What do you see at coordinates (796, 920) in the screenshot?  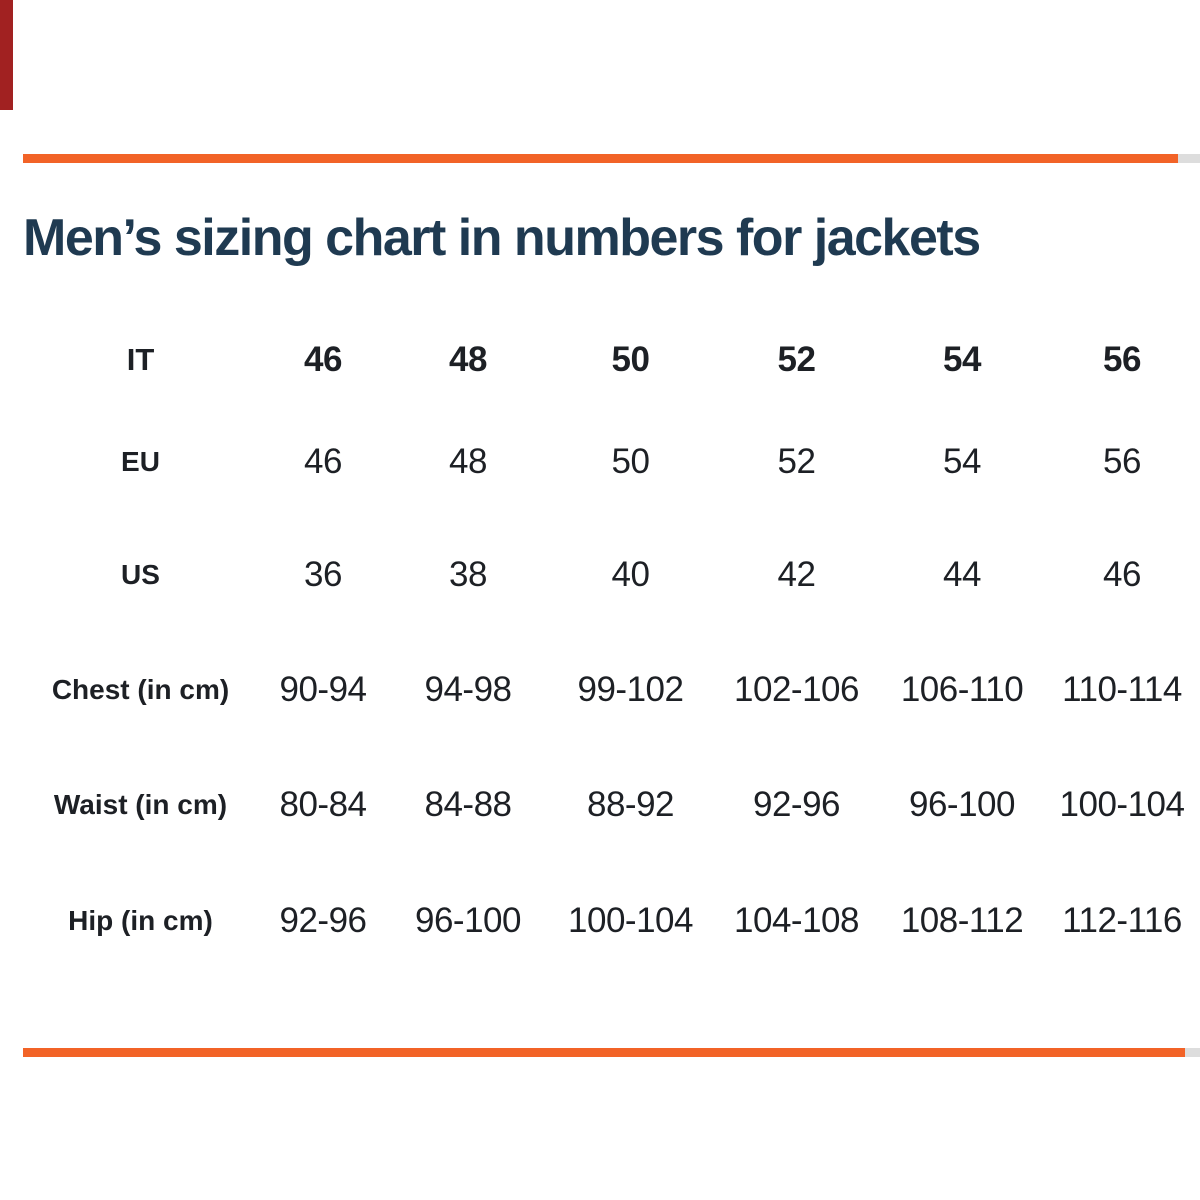 I see `size-value: 104-108` at bounding box center [796, 920].